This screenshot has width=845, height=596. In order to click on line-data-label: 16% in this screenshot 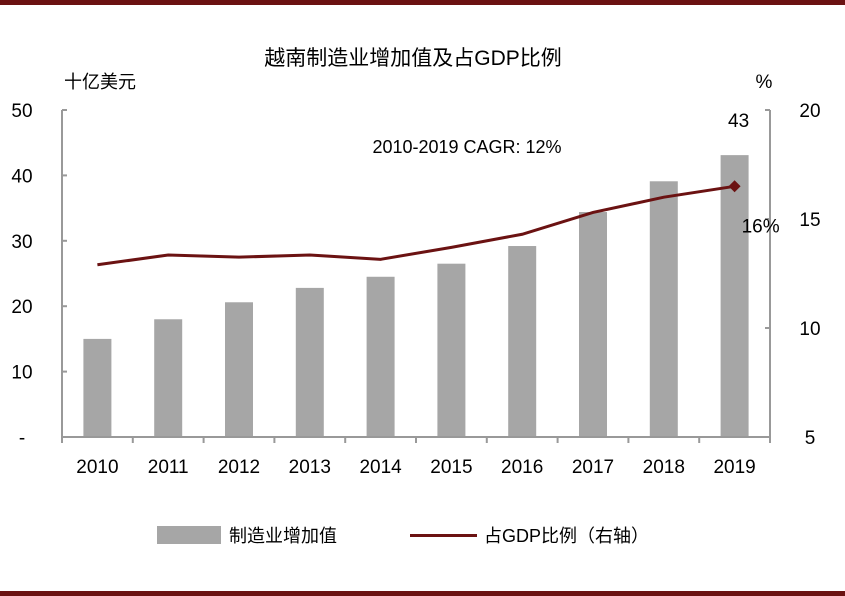, I will do `click(761, 226)`.